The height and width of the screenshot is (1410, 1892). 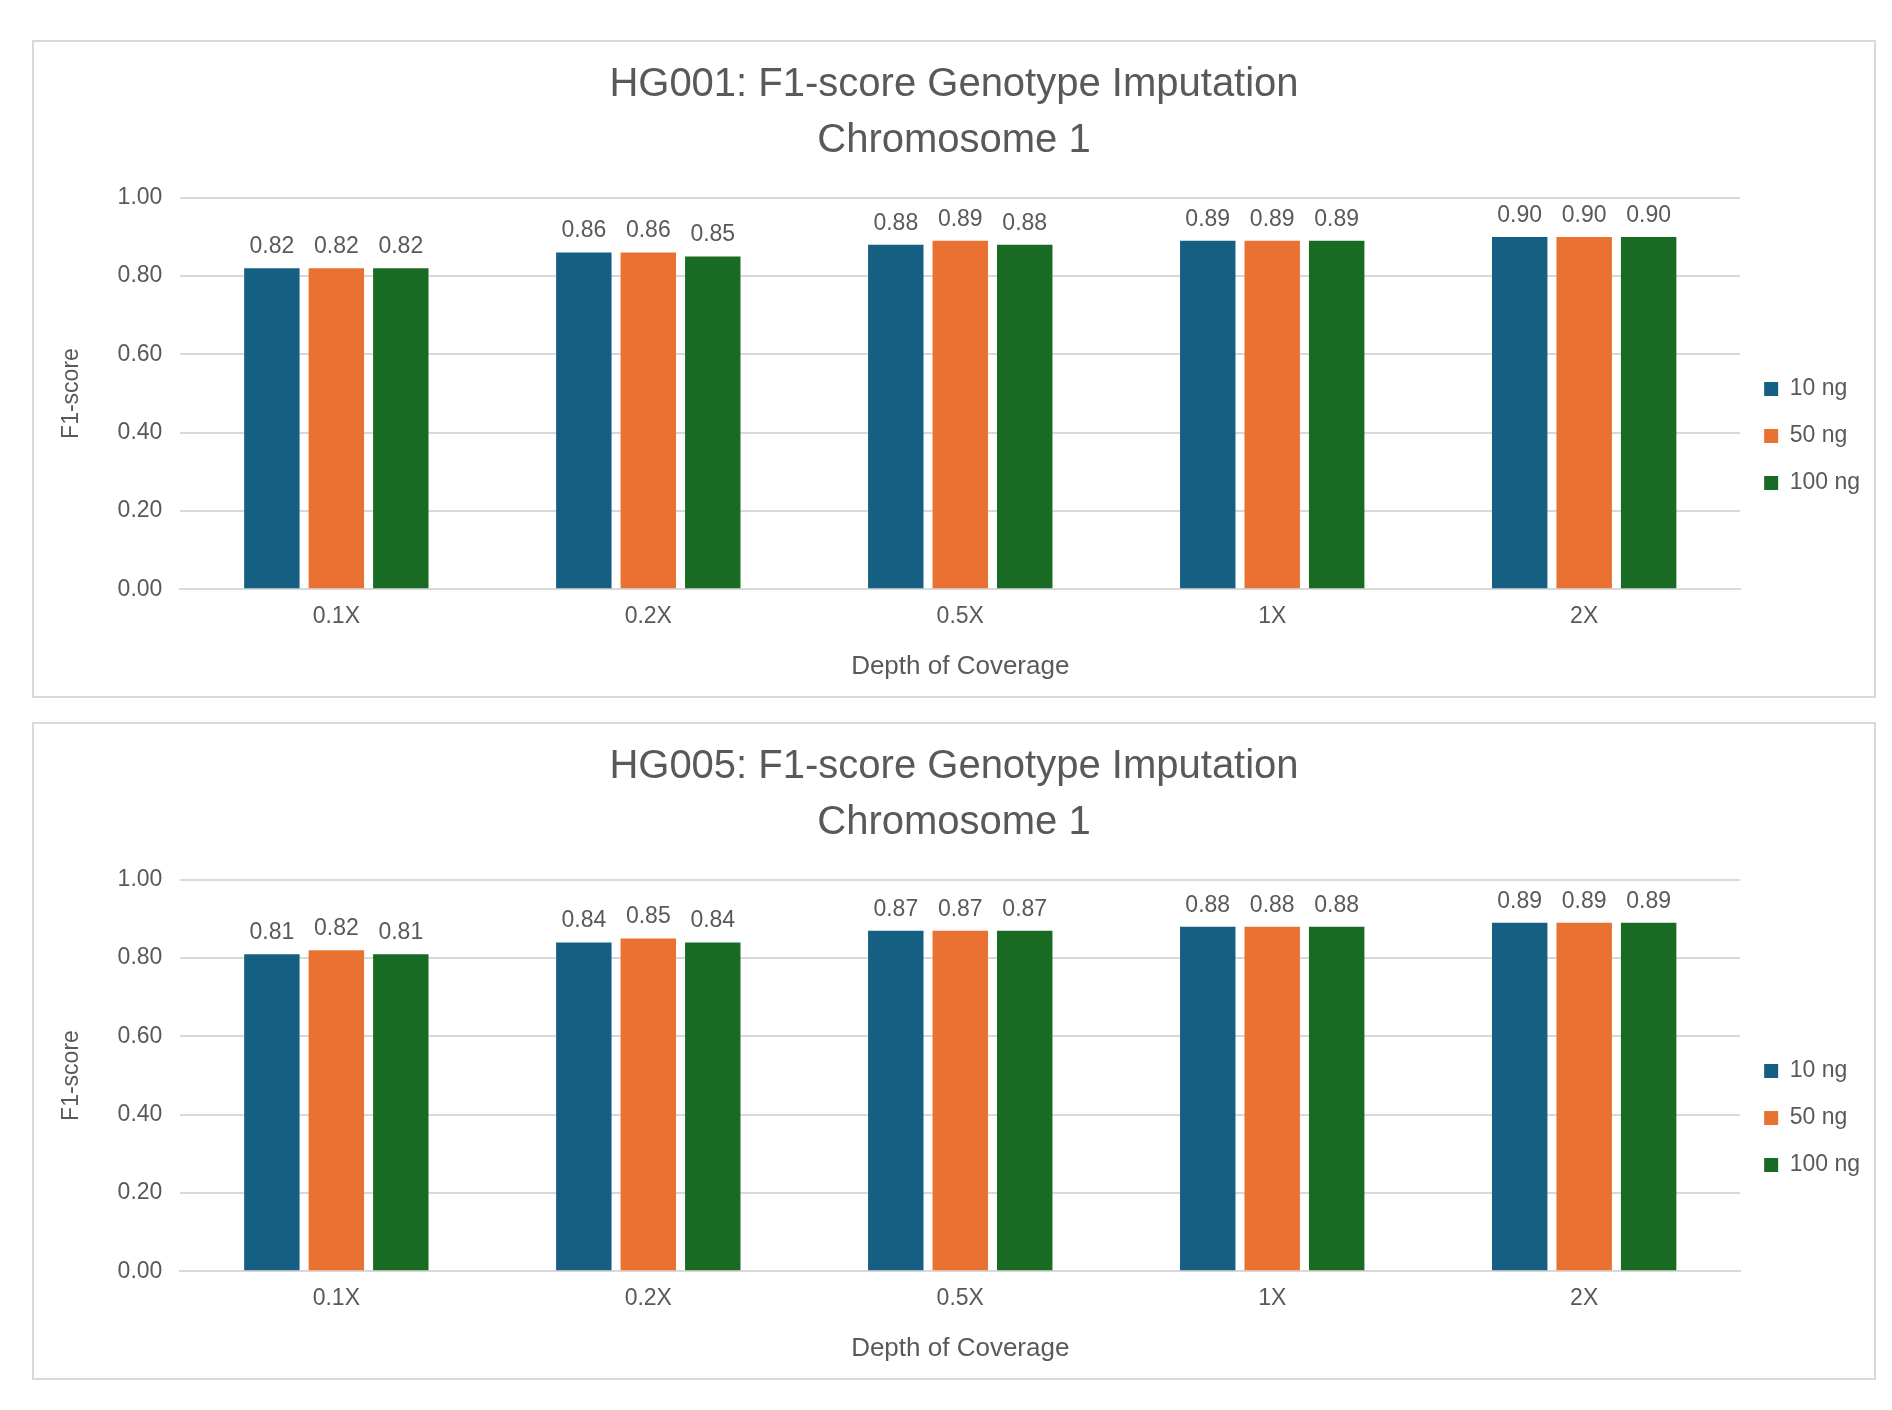 What do you see at coordinates (954, 792) in the screenshot?
I see `chart-title: HG005: F1-score Genotype Imputation Chromosome 1` at bounding box center [954, 792].